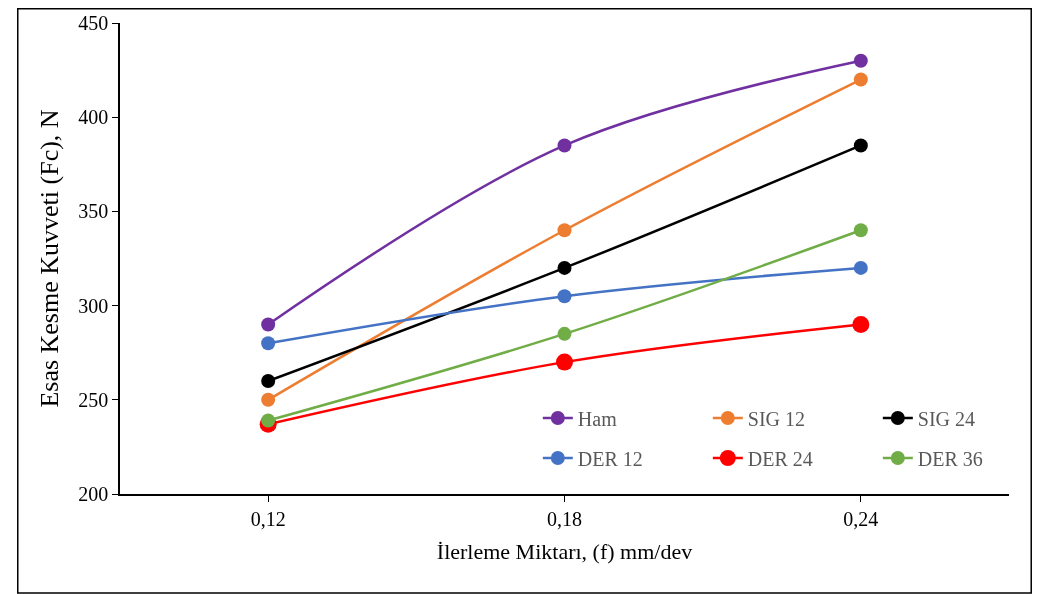 This screenshot has height=594, width=1060. What do you see at coordinates (93, 23) in the screenshot?
I see `y-tick-label: 450` at bounding box center [93, 23].